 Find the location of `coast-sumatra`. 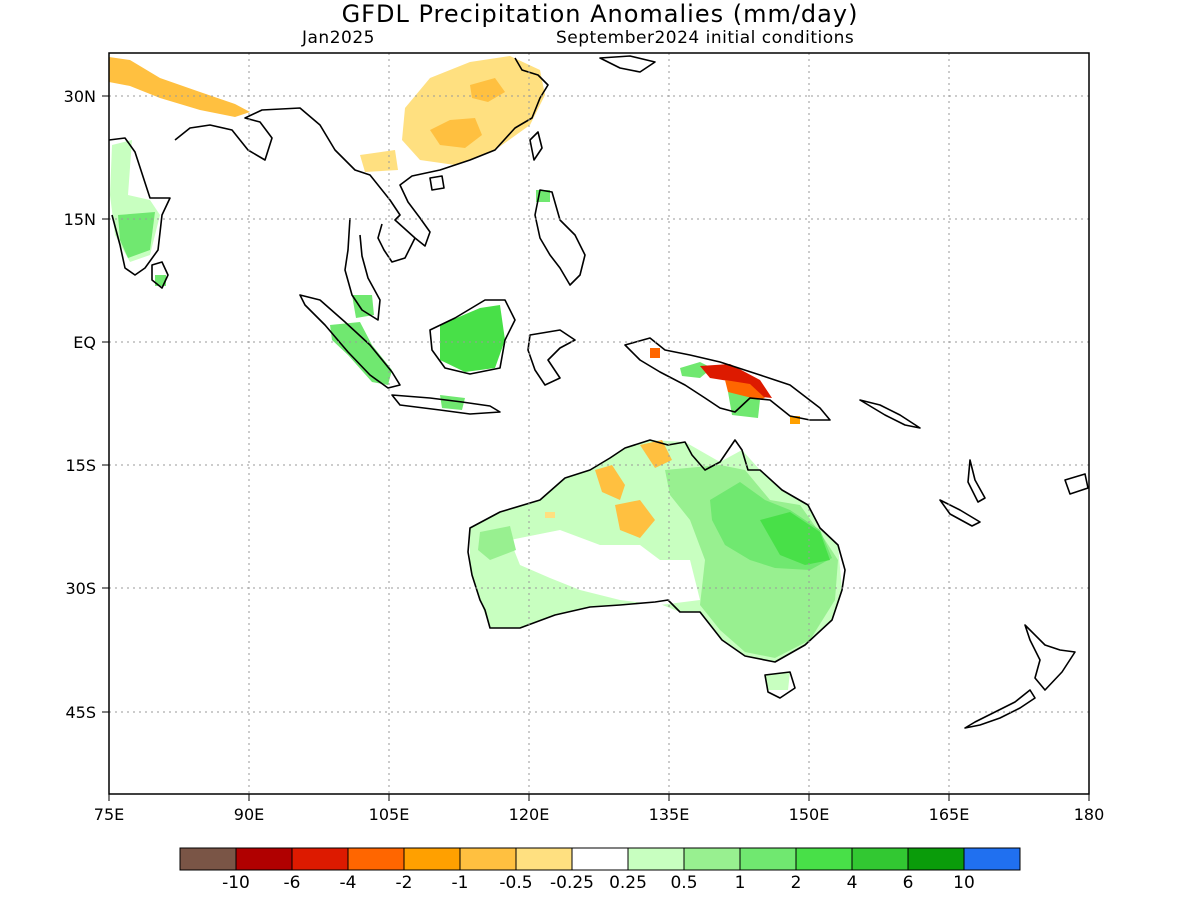

coast-sumatra is located at coordinates (350, 341).